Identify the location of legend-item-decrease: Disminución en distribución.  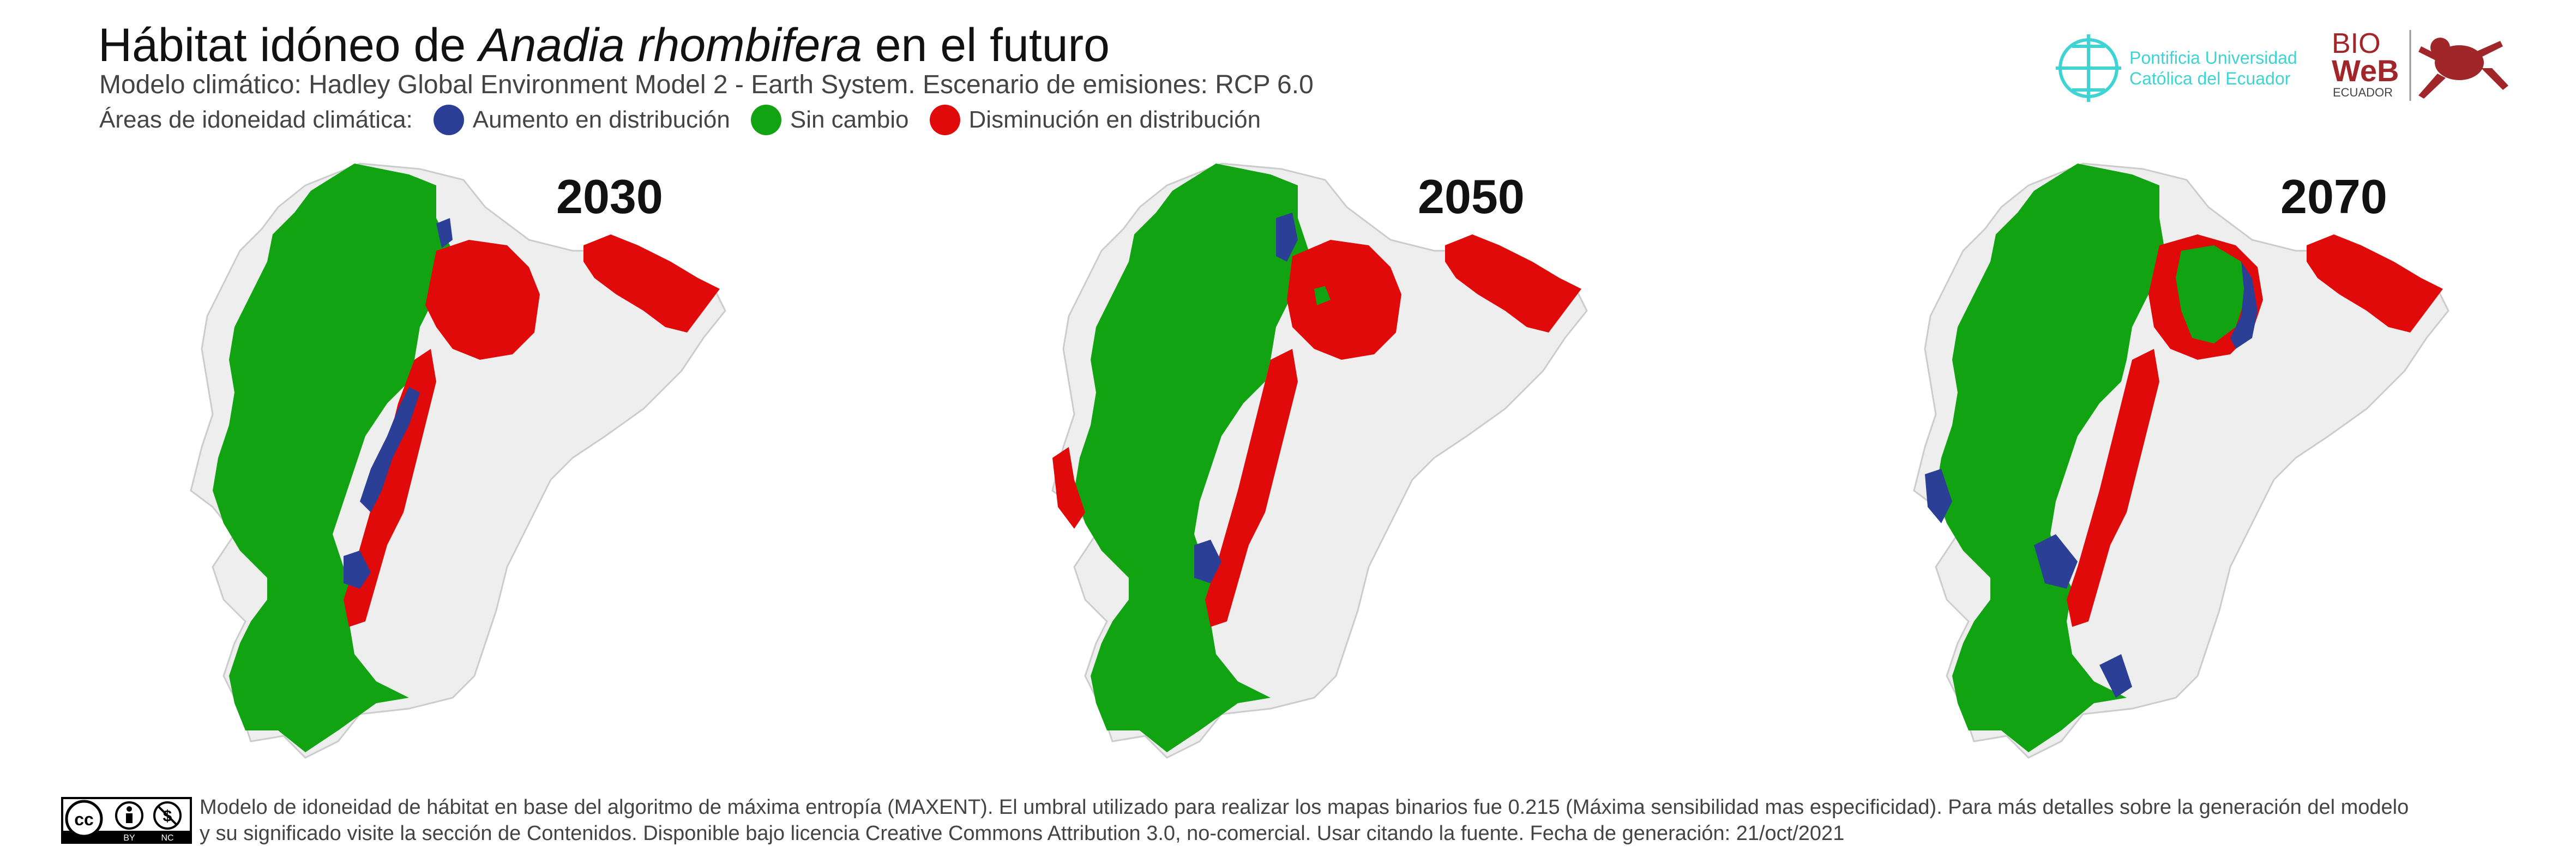
(1095, 120).